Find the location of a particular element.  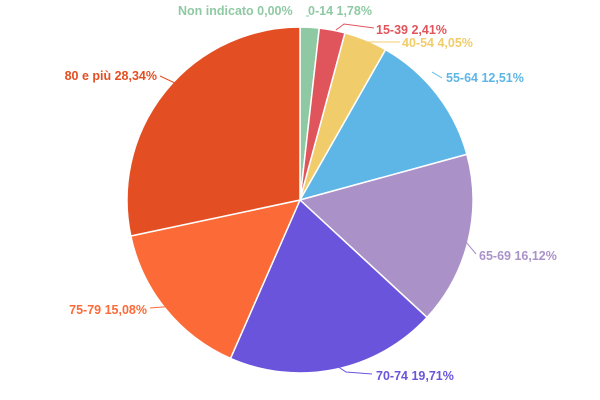

slice-label-65-69: 65-69 16,12% is located at coordinates (518, 256).